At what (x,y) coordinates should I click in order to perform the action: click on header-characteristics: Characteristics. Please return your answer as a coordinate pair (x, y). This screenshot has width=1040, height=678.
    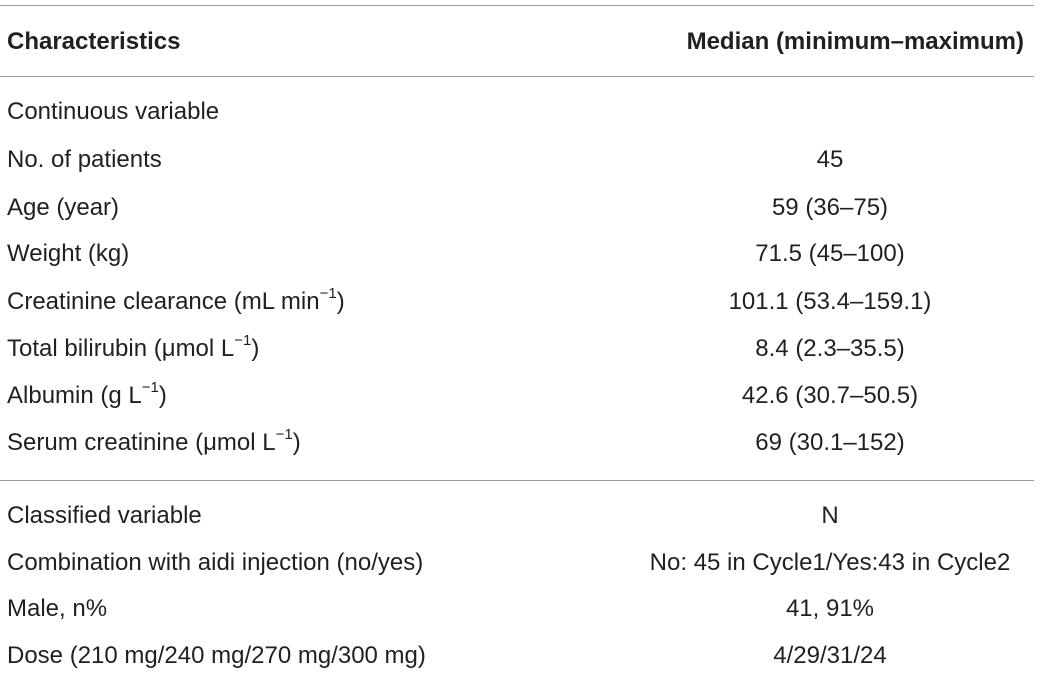
    Looking at the image, I should click on (94, 41).